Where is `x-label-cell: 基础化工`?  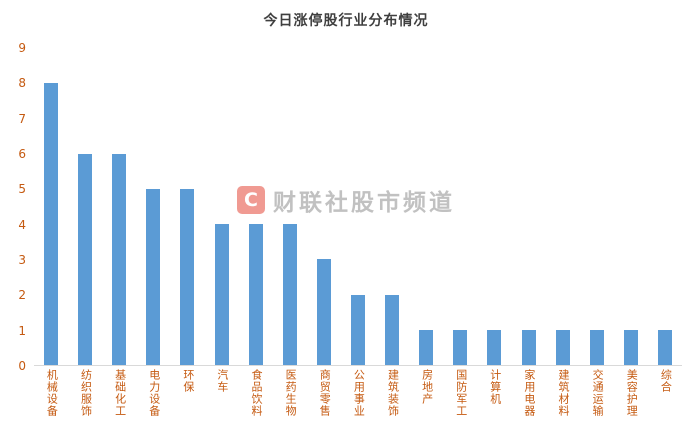
x-label-cell: 基础化工 is located at coordinates (119, 401).